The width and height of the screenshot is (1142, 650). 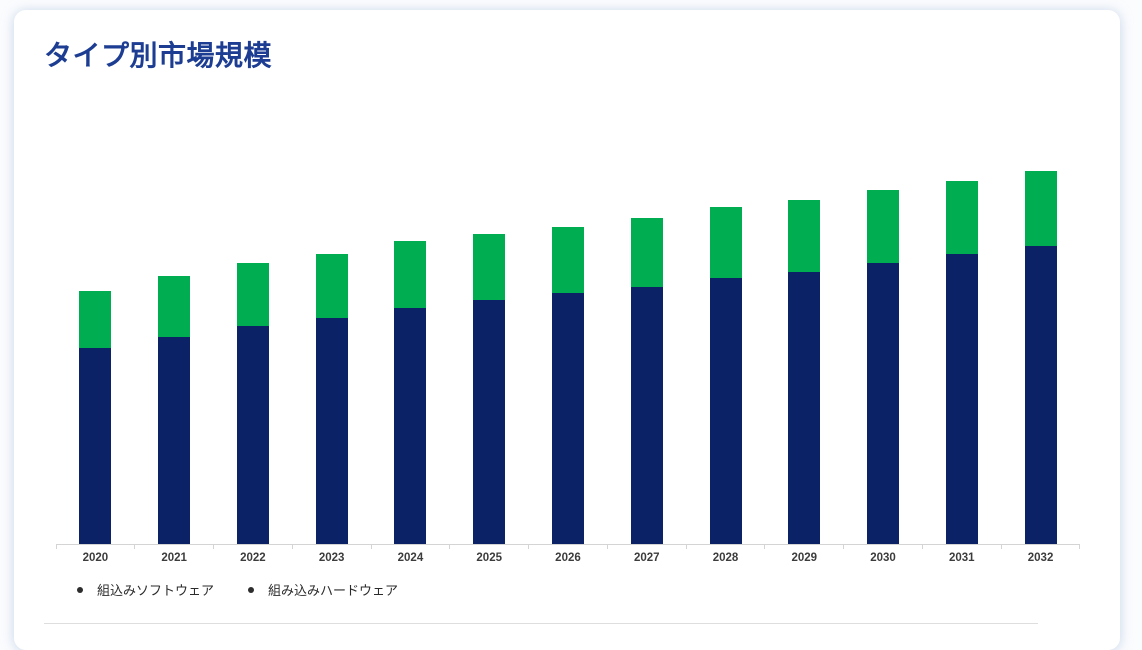 I want to click on bar-slot-2031, so click(x=962, y=320).